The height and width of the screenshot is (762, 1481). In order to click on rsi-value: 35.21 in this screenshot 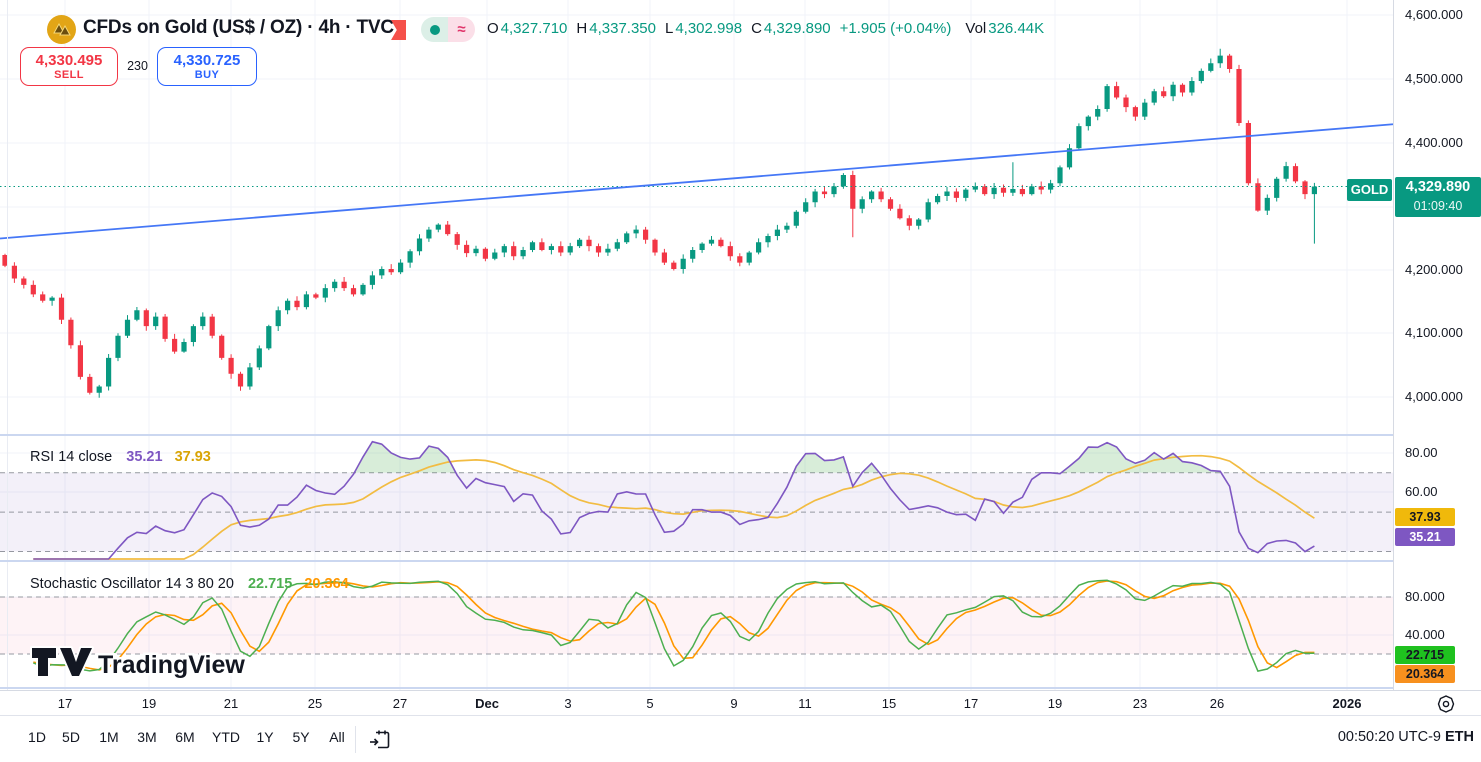, I will do `click(144, 457)`.